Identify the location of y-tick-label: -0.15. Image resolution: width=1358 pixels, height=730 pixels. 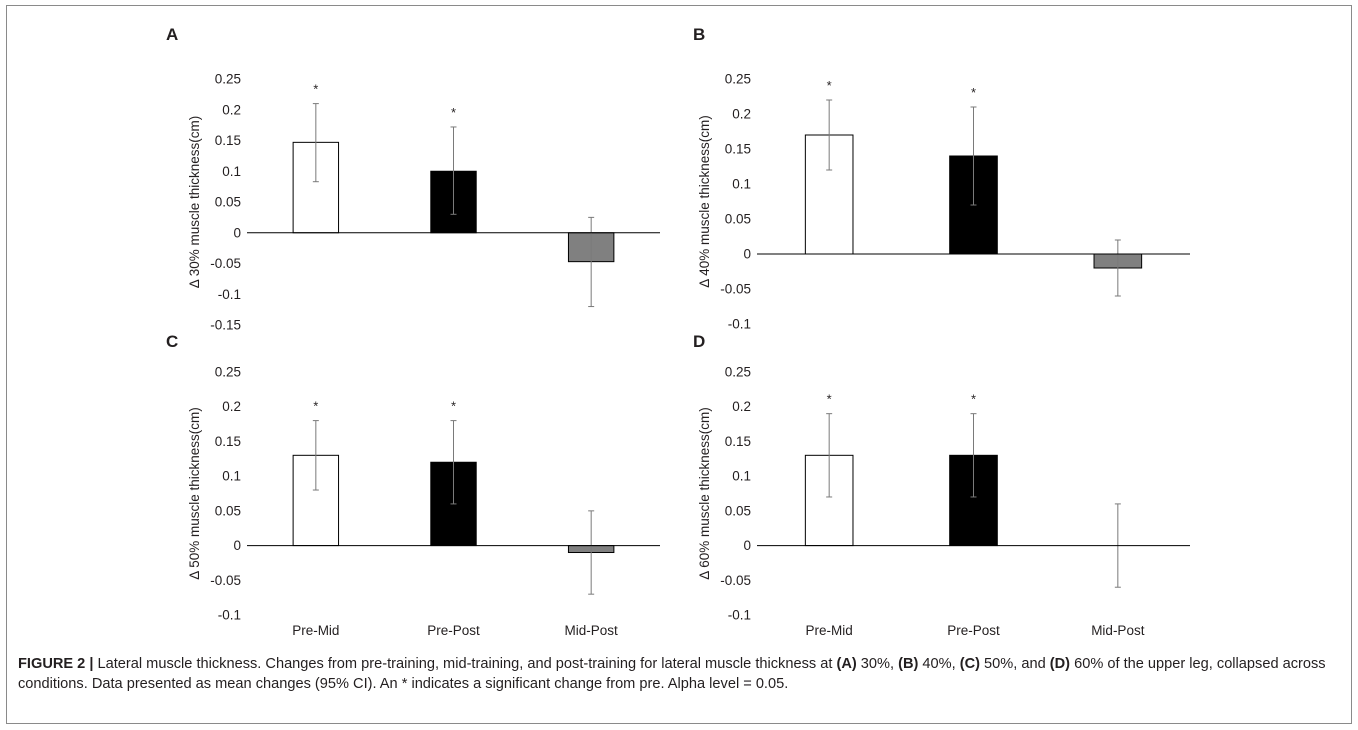
(225, 325).